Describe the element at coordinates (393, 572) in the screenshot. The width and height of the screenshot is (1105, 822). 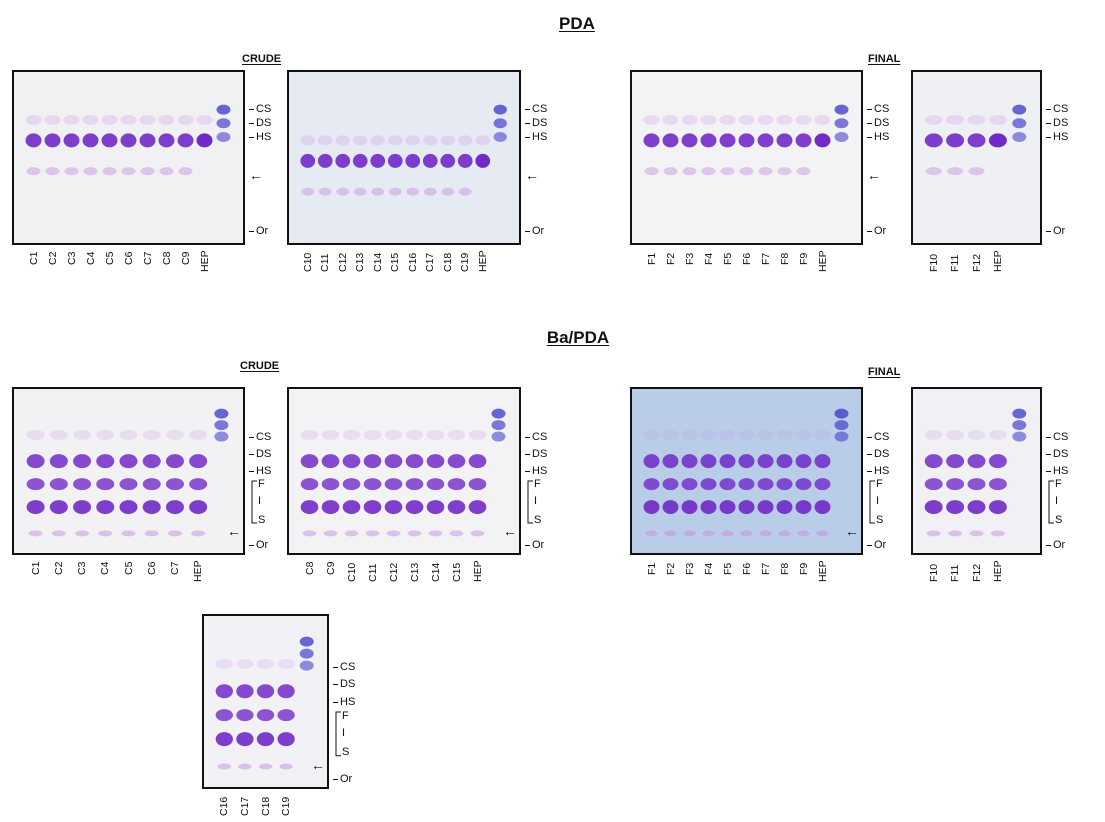
I see `lane-label: C12` at that location.